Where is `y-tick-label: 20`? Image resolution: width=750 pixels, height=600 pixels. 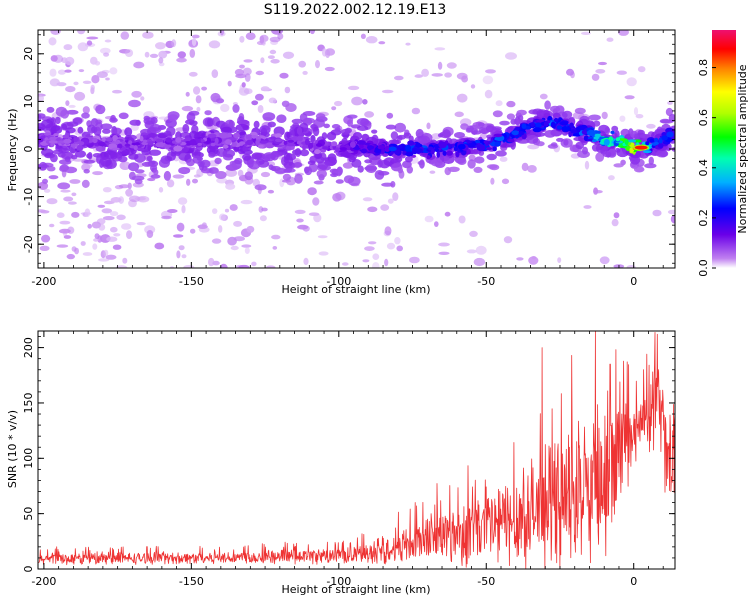 y-tick-label: 20 is located at coordinates (28, 54).